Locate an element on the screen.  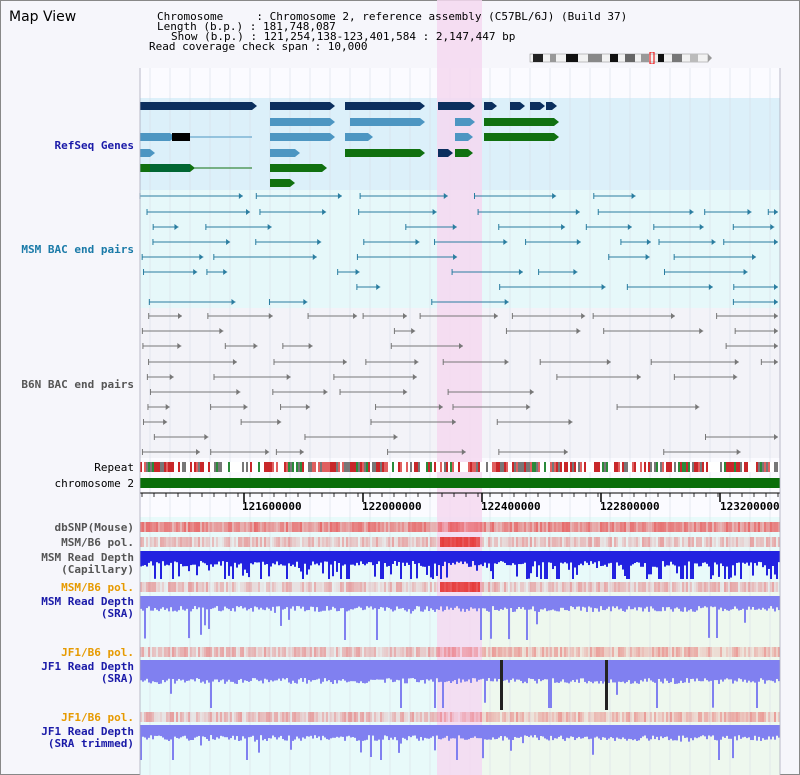
gene-strand-arrow is located at coordinates (522, 106).